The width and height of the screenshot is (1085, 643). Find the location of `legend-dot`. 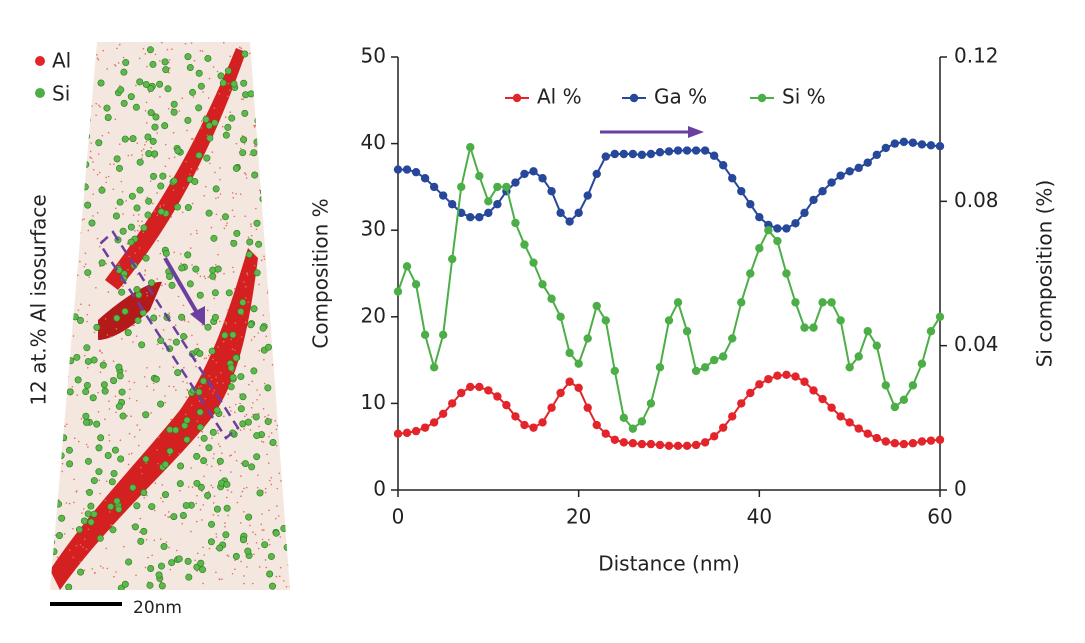

legend-dot is located at coordinates (40, 93).